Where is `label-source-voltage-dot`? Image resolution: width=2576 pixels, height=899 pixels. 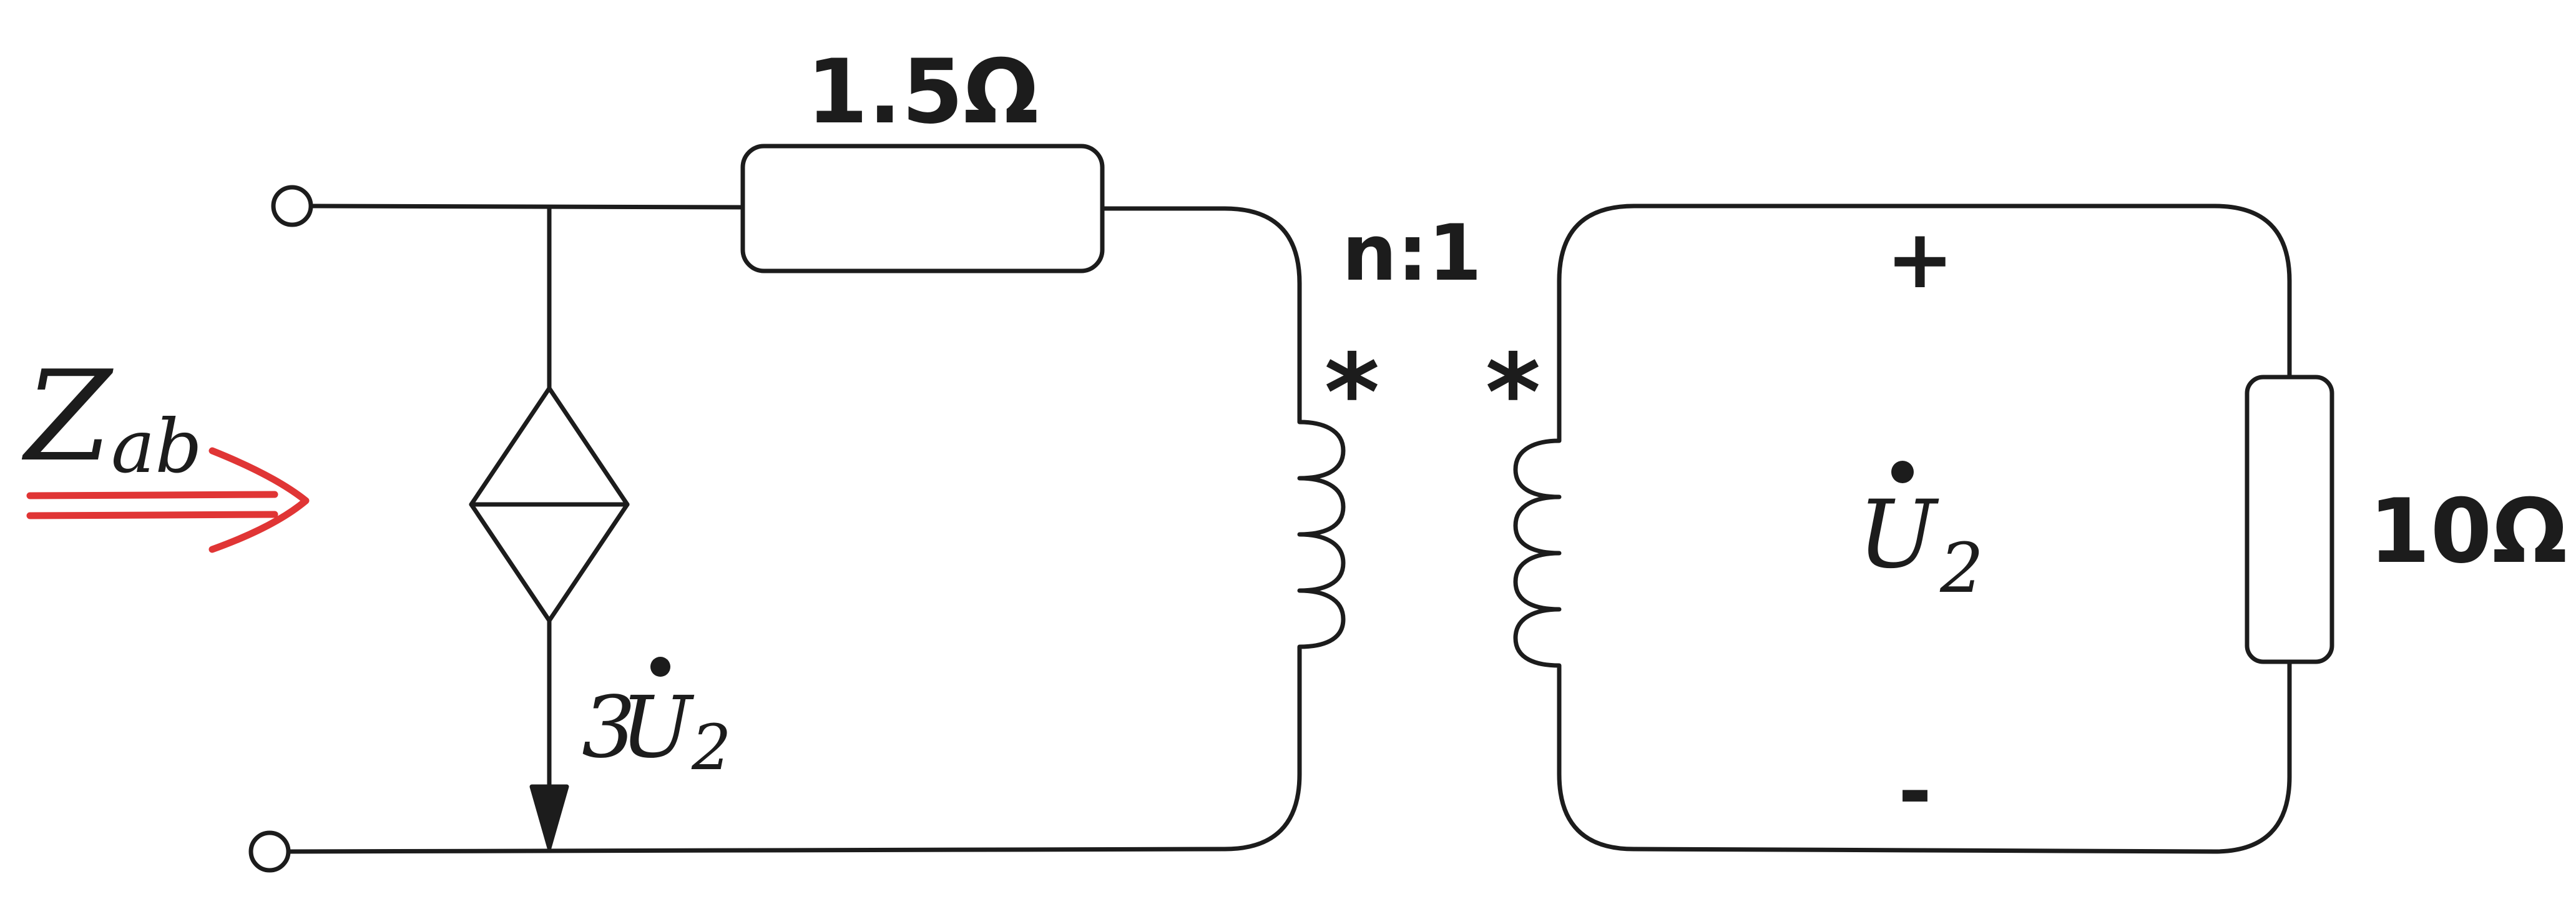
label-source-voltage-dot is located at coordinates (660, 667).